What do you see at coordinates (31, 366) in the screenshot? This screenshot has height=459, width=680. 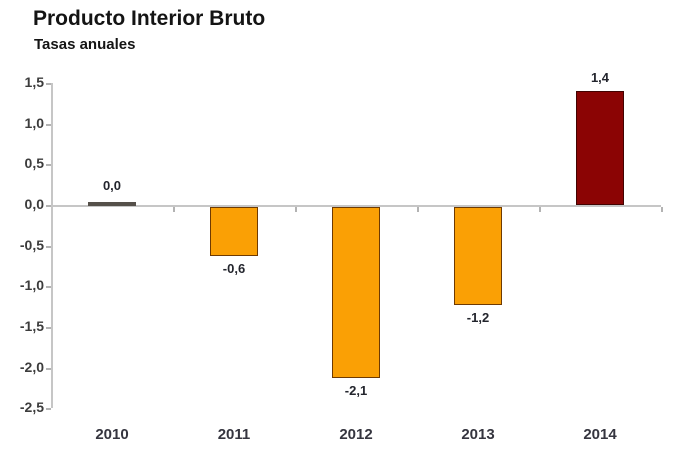 I see `y-axis-tick-label: -2,0` at bounding box center [31, 366].